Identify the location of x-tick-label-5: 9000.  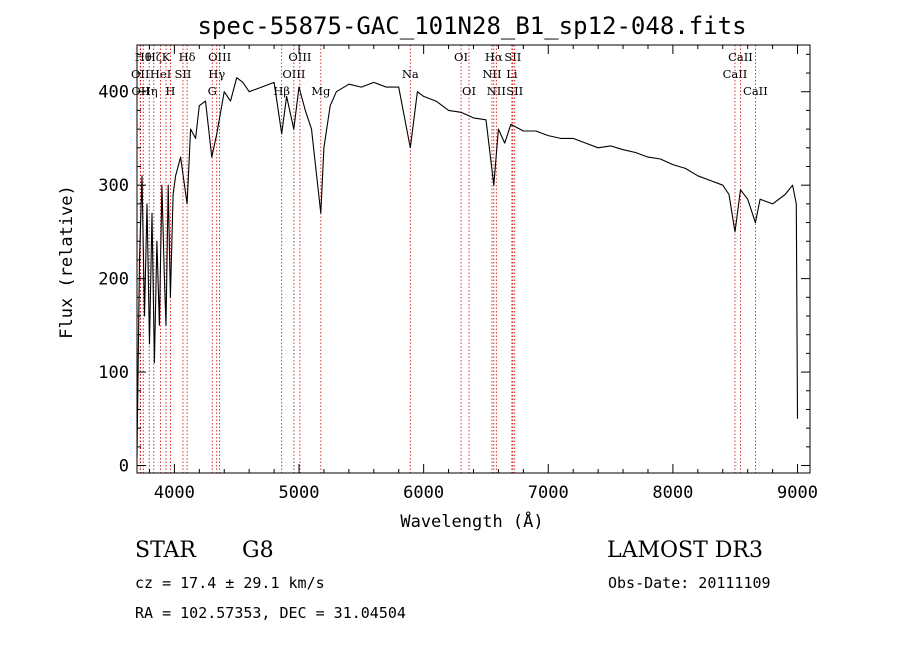
(797, 493).